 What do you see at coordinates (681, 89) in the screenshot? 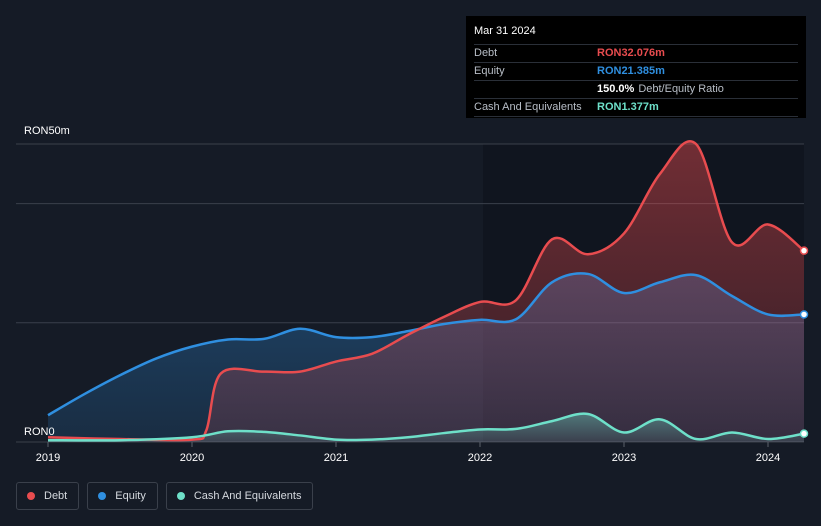
I see `tooltip-ratio-label: Debt/Equity Ratio` at bounding box center [681, 89].